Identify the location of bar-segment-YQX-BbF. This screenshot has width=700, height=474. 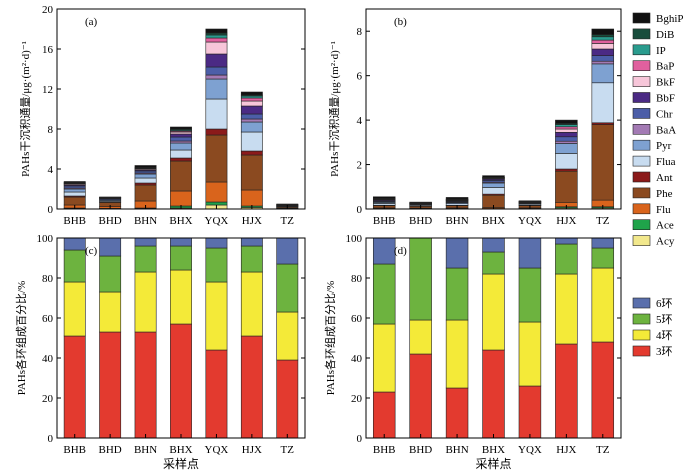
(216, 60).